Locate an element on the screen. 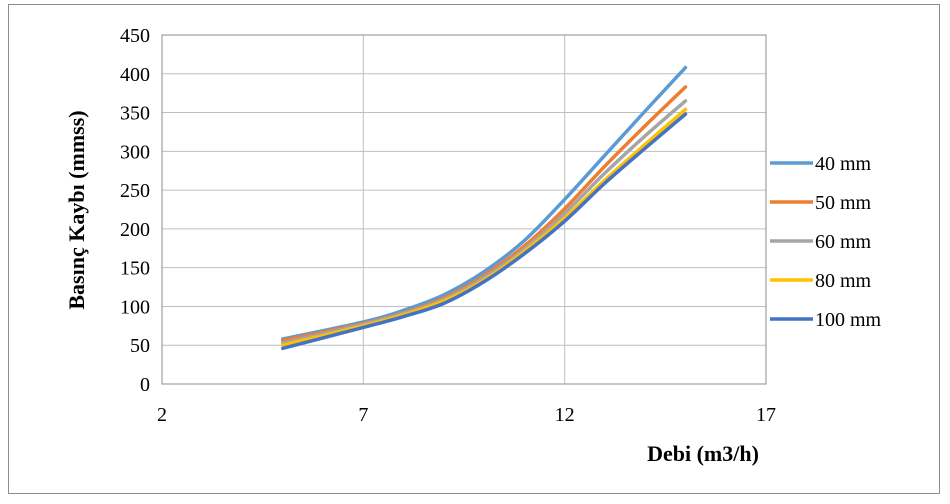 The width and height of the screenshot is (950, 504). y-tick-label: 350 is located at coordinates (135, 114).